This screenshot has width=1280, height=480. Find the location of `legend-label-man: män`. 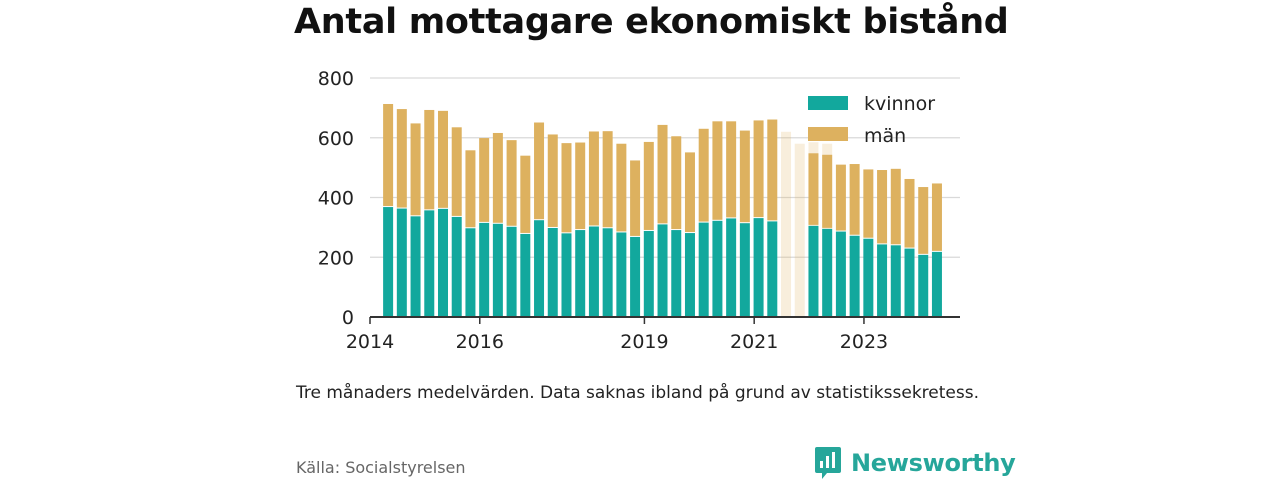

legend-label-man: män is located at coordinates (885, 136).